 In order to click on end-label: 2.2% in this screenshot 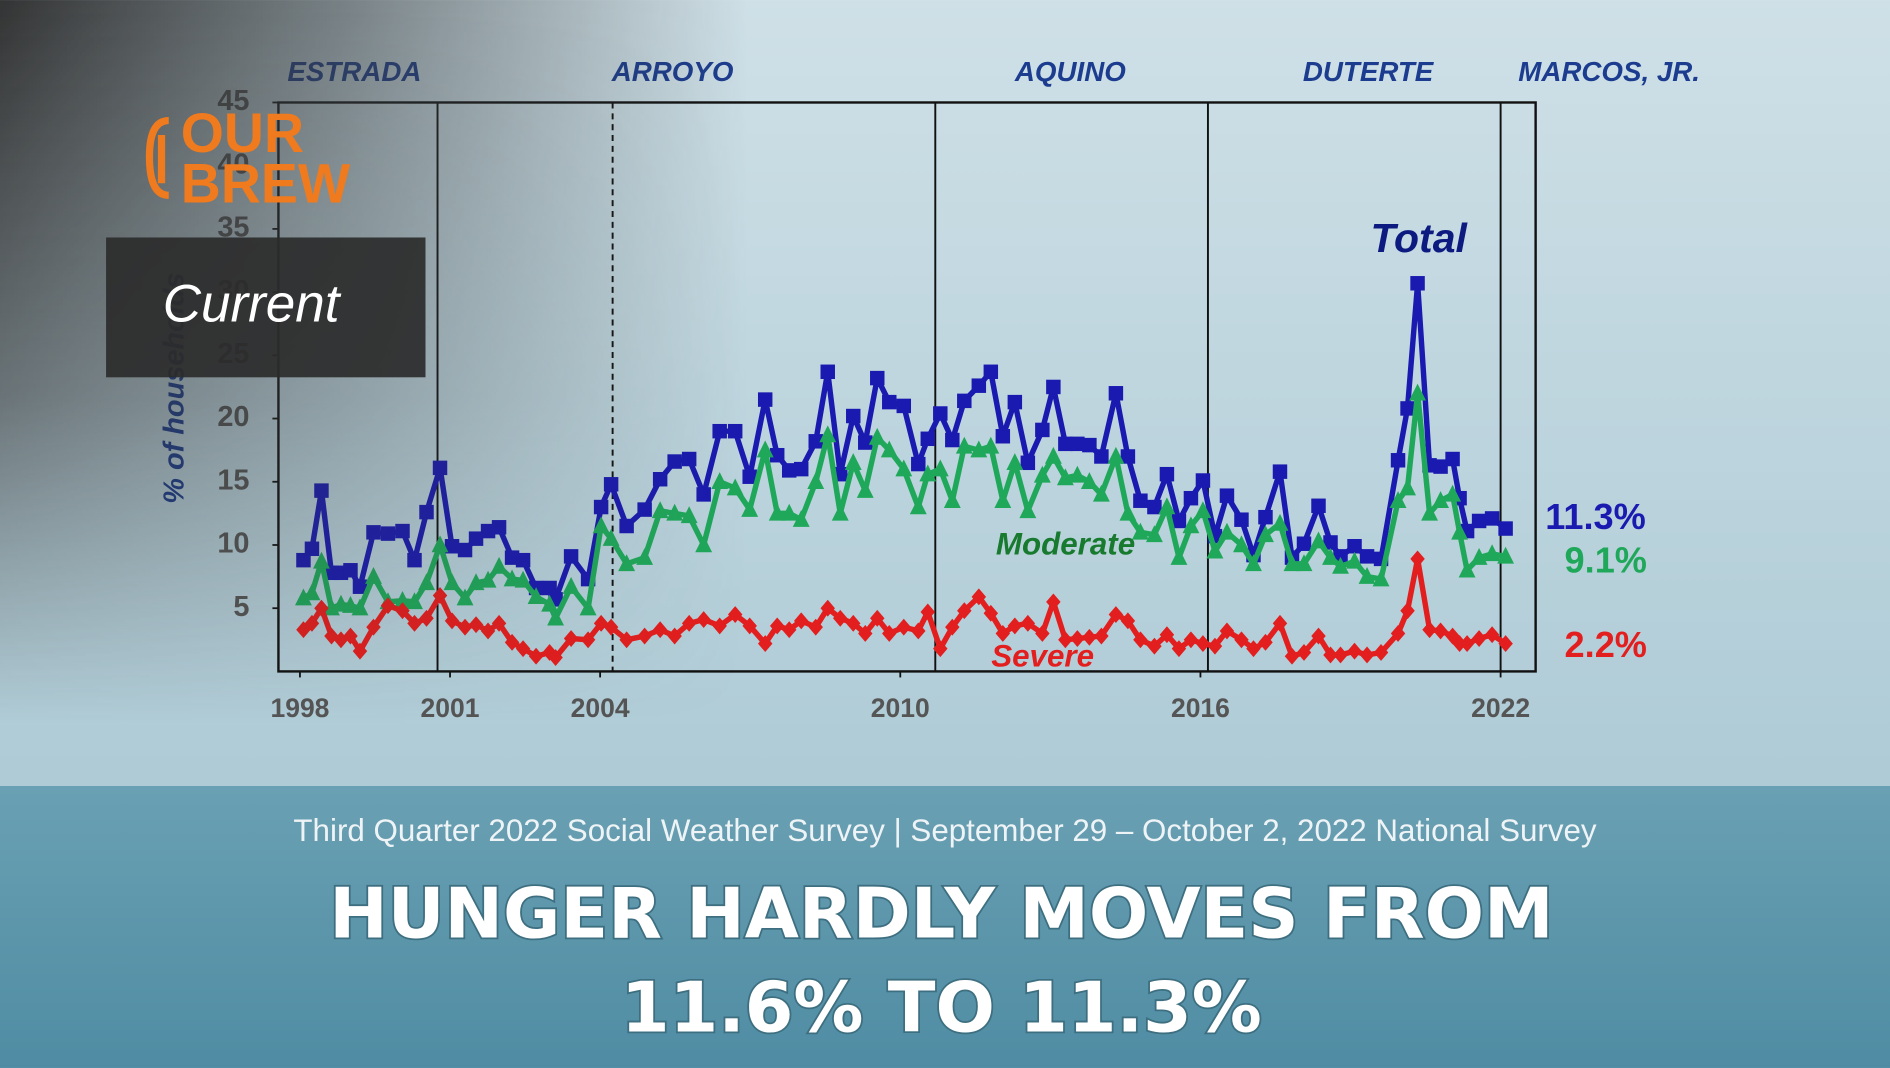, I will do `click(1606, 644)`.